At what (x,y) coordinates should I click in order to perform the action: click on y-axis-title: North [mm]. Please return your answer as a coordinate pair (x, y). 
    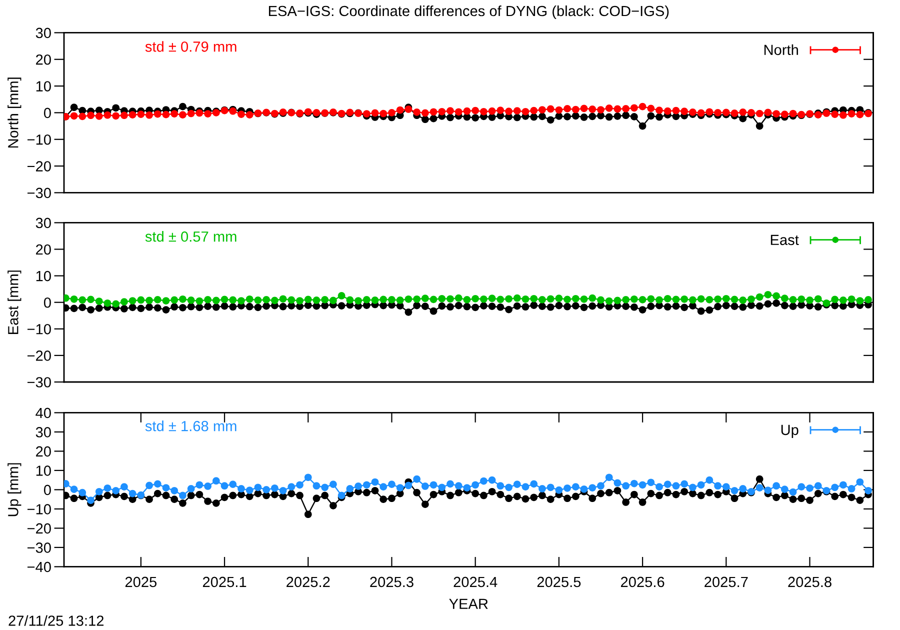
    Looking at the image, I should click on (15, 113).